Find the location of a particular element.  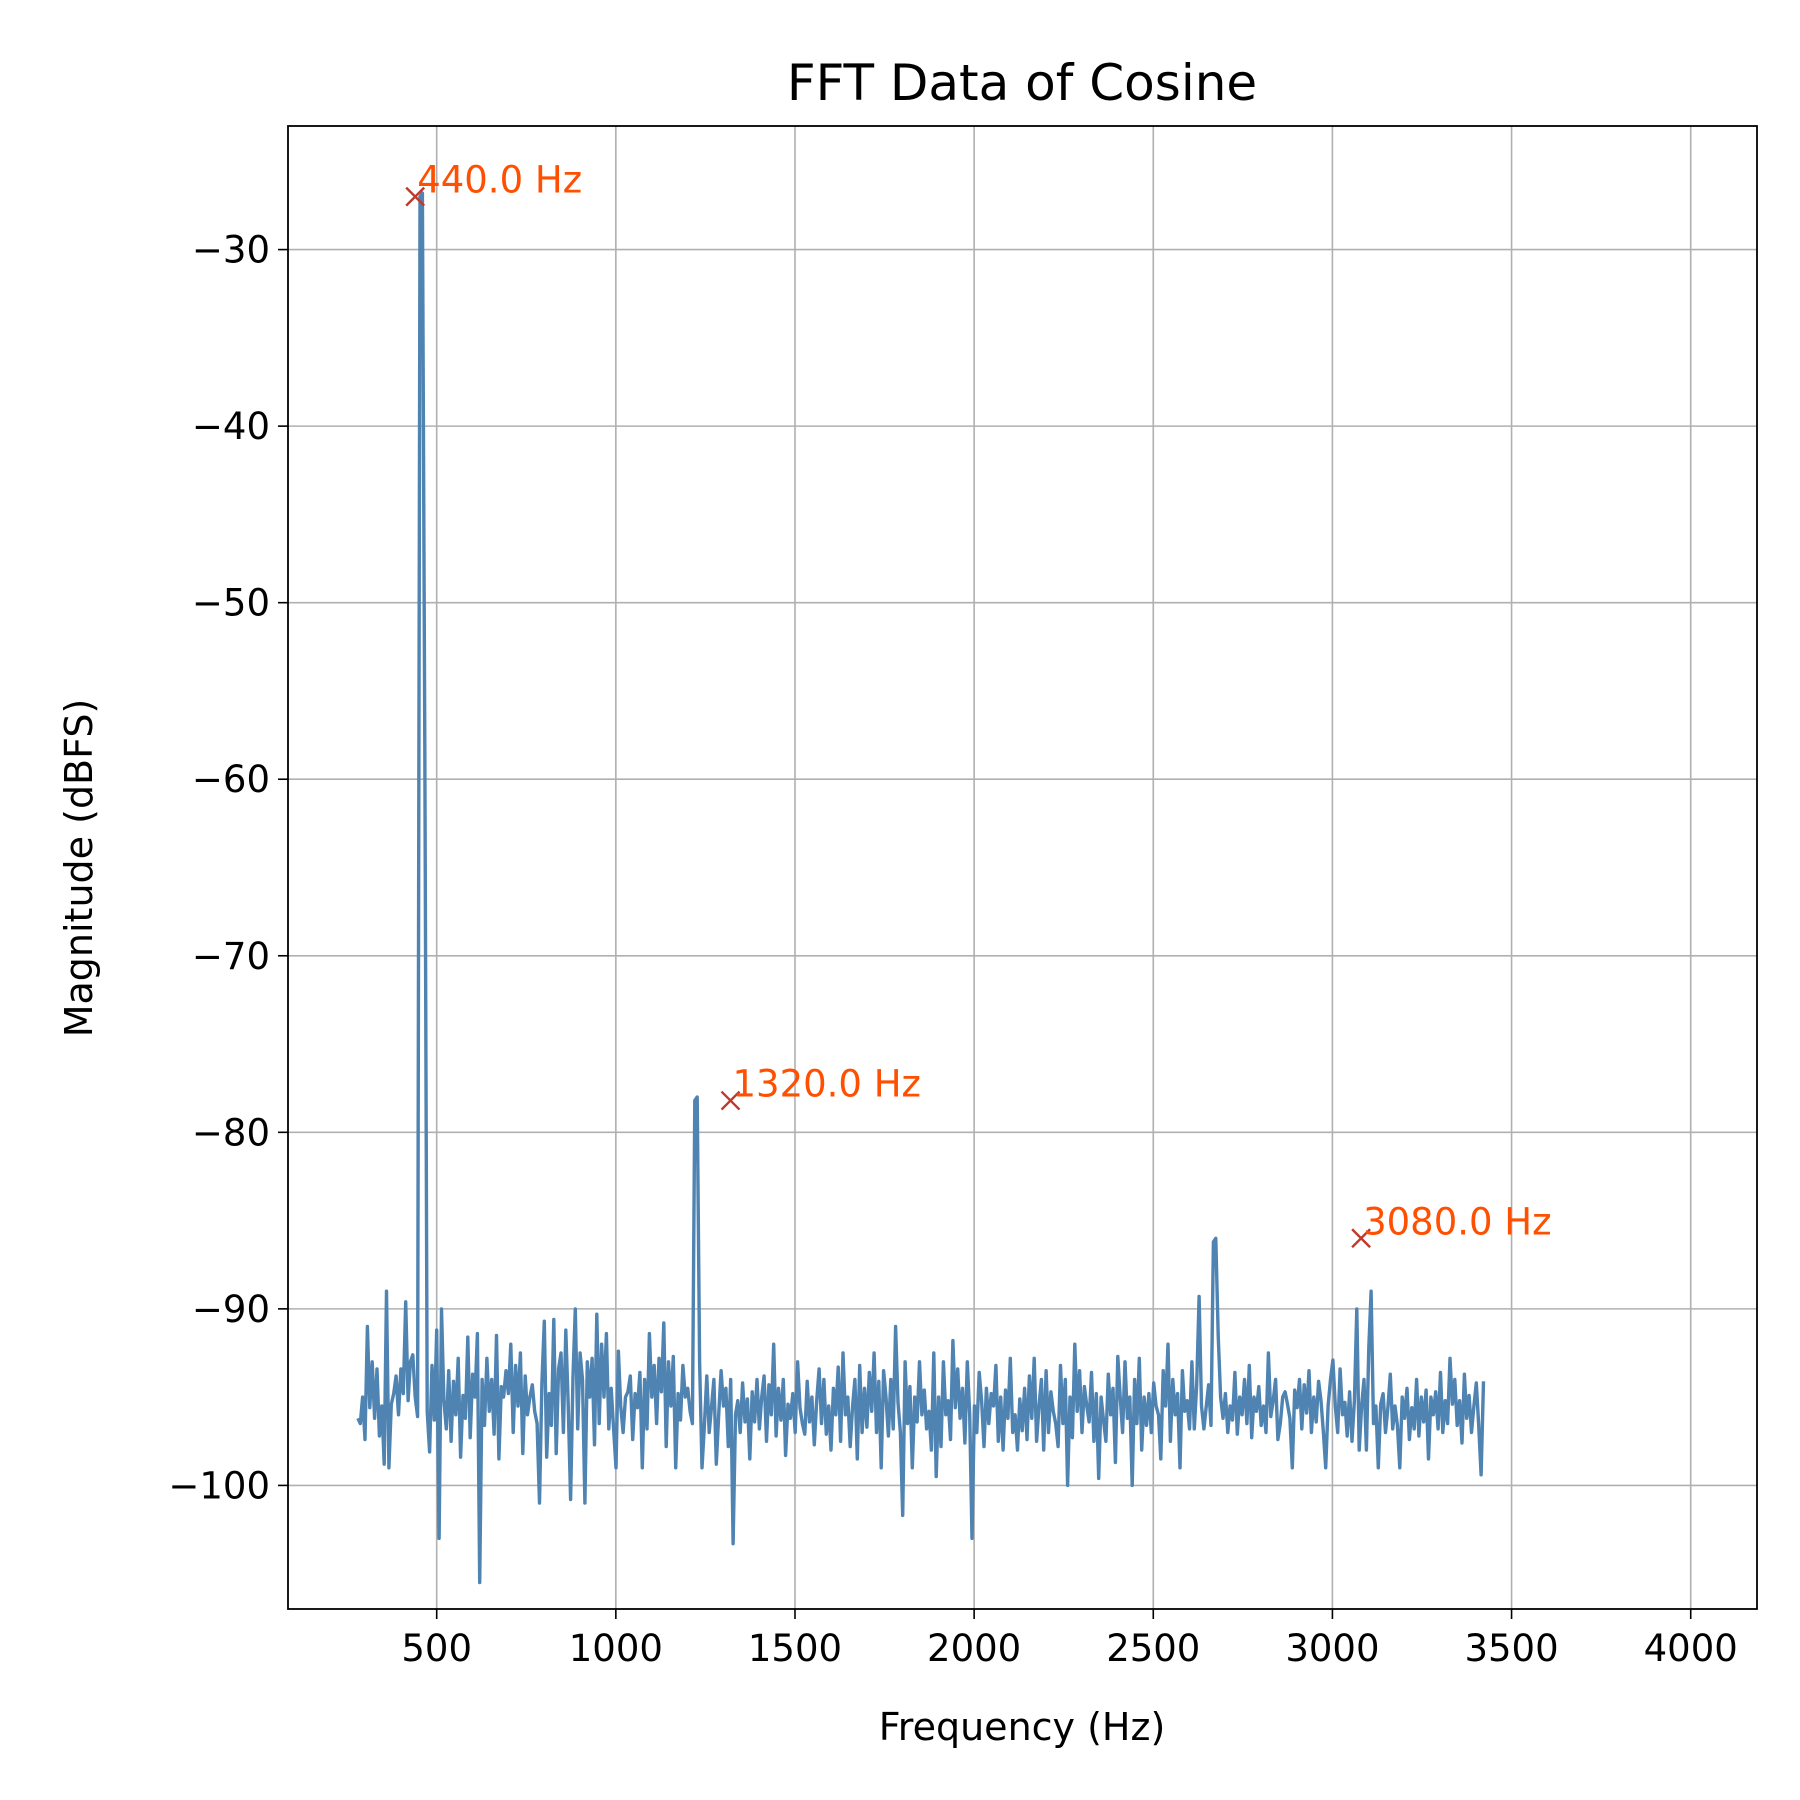

y-tick-label: −80 is located at coordinates (231, 1132).